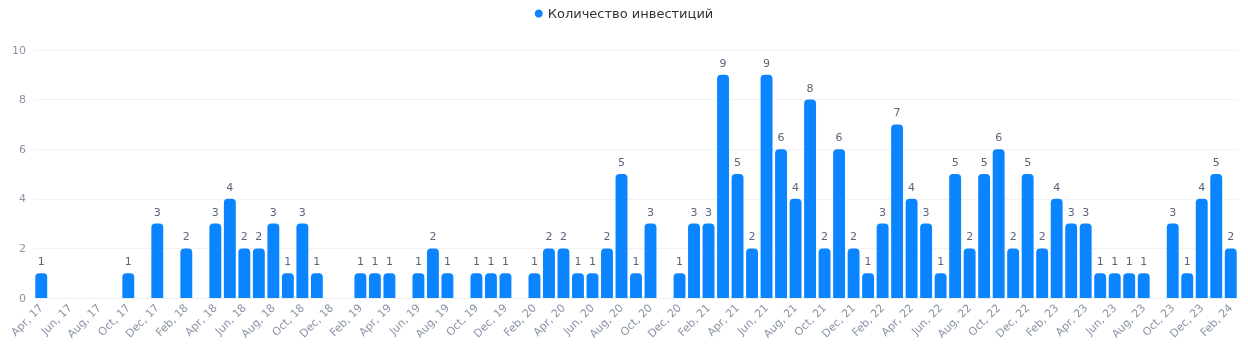 This screenshot has height=348, width=1248. I want to click on legend-label: Количество инвестиций, so click(630, 13).